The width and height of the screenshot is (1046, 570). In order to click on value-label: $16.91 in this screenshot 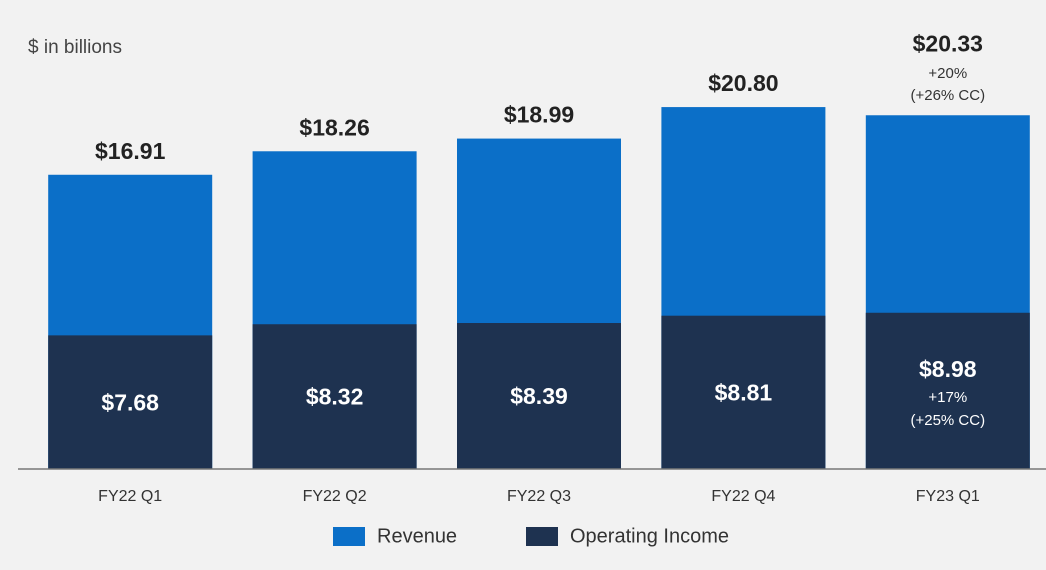, I will do `click(130, 151)`.